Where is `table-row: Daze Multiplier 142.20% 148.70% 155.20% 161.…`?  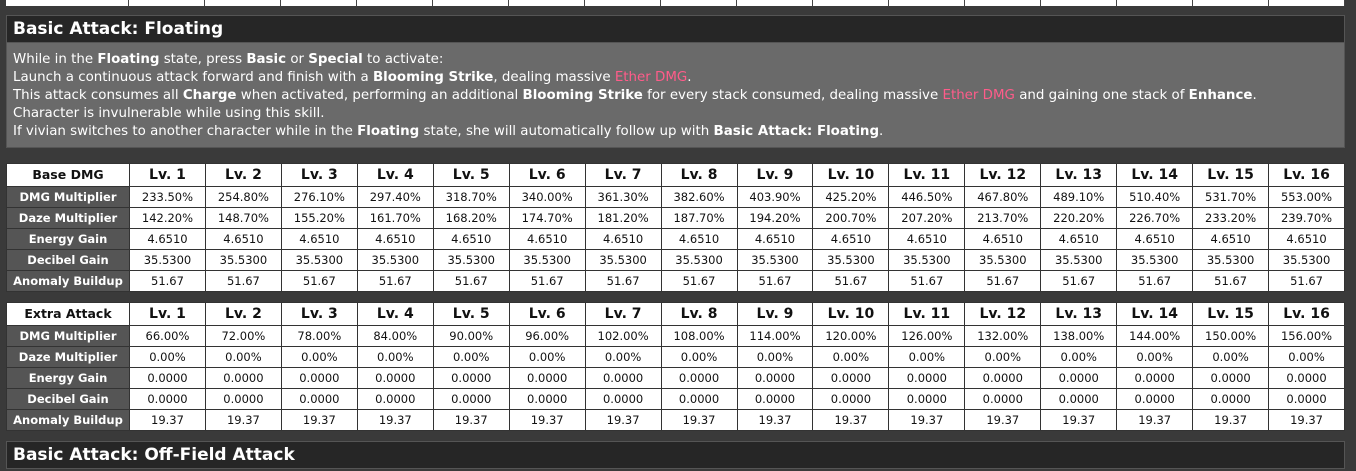 table-row: Daze Multiplier 142.20% 148.70% 155.20% 161.… is located at coordinates (675, 218).